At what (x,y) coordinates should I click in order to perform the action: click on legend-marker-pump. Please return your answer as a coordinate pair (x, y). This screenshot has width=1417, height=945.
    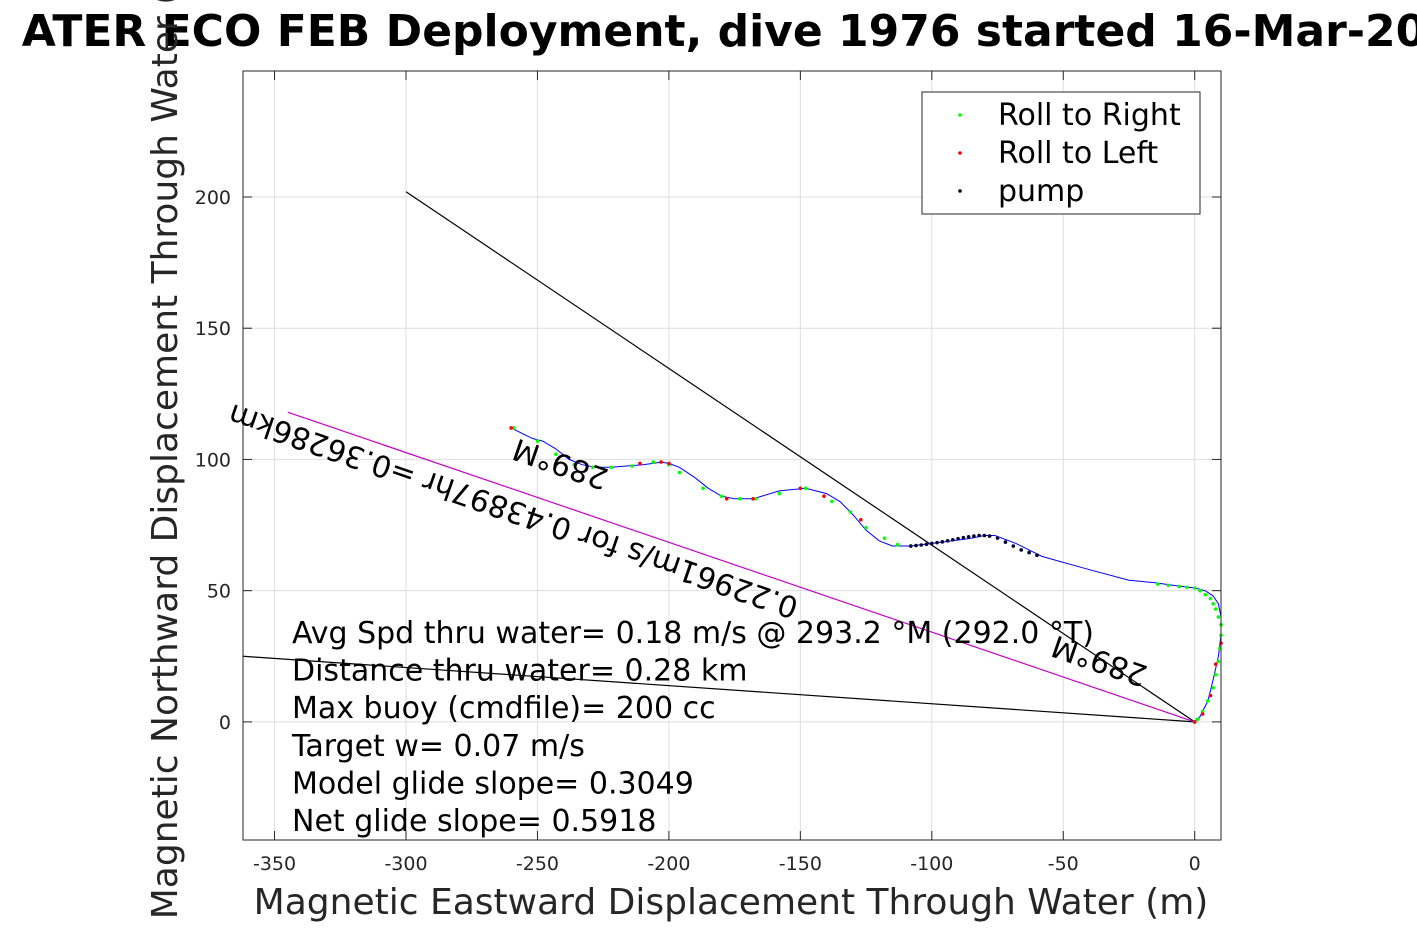
    Looking at the image, I should click on (960, 191).